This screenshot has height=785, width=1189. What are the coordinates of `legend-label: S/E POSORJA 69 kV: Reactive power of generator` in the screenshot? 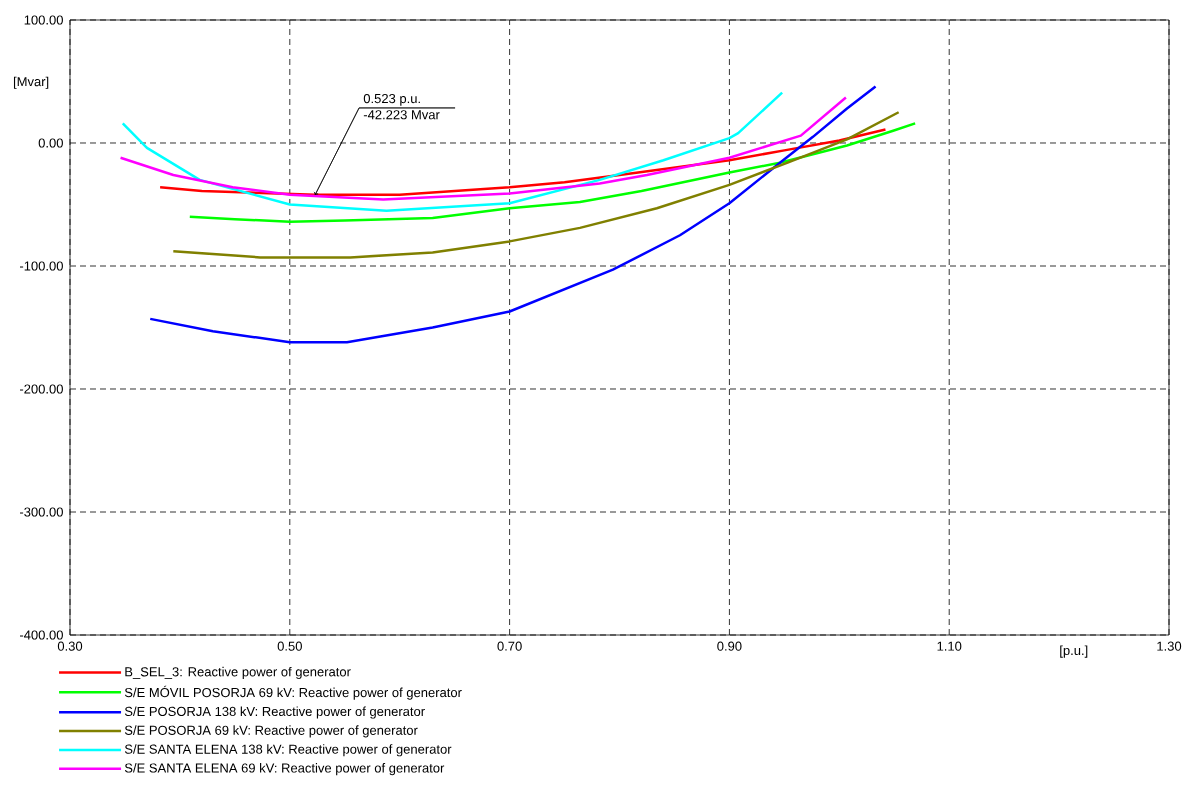 It's located at (271, 731).